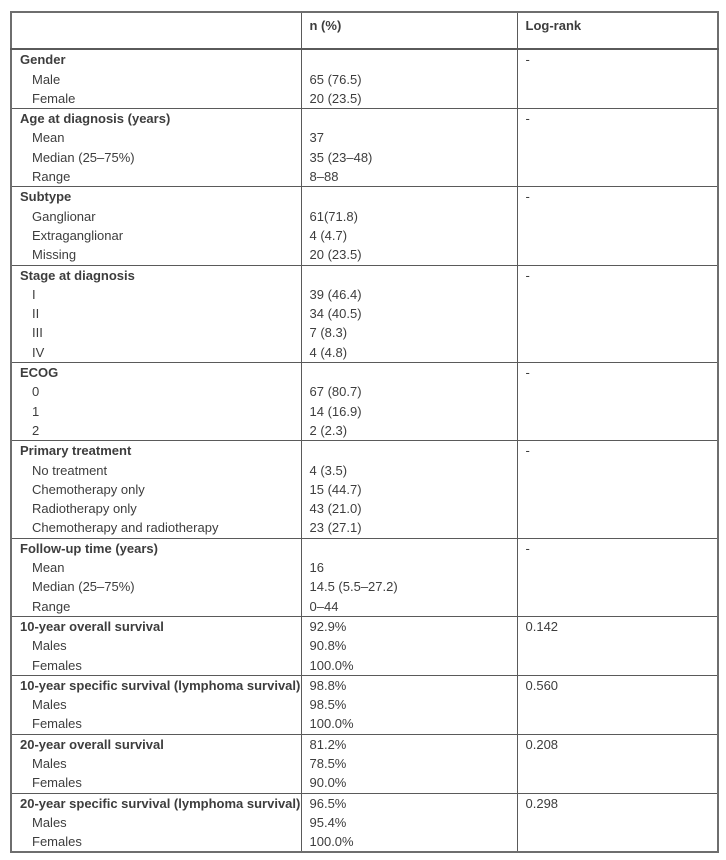  Describe the element at coordinates (364, 470) in the screenshot. I see `data-row: No treatment 4 (3.5)` at that location.